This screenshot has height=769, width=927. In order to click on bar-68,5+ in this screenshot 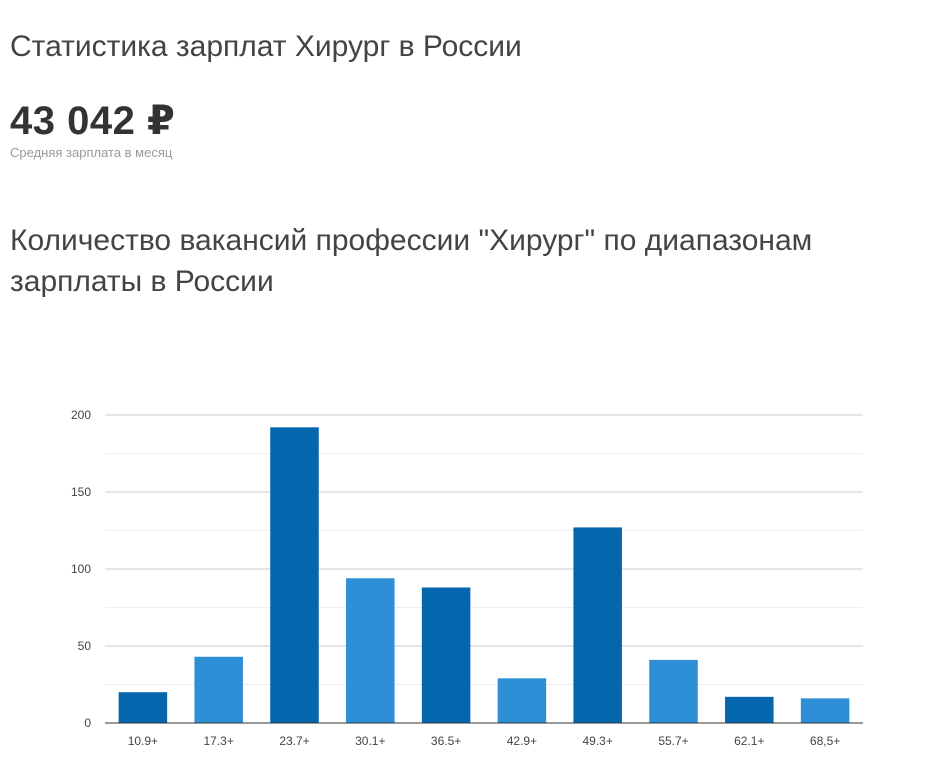, I will do `click(825, 710)`.